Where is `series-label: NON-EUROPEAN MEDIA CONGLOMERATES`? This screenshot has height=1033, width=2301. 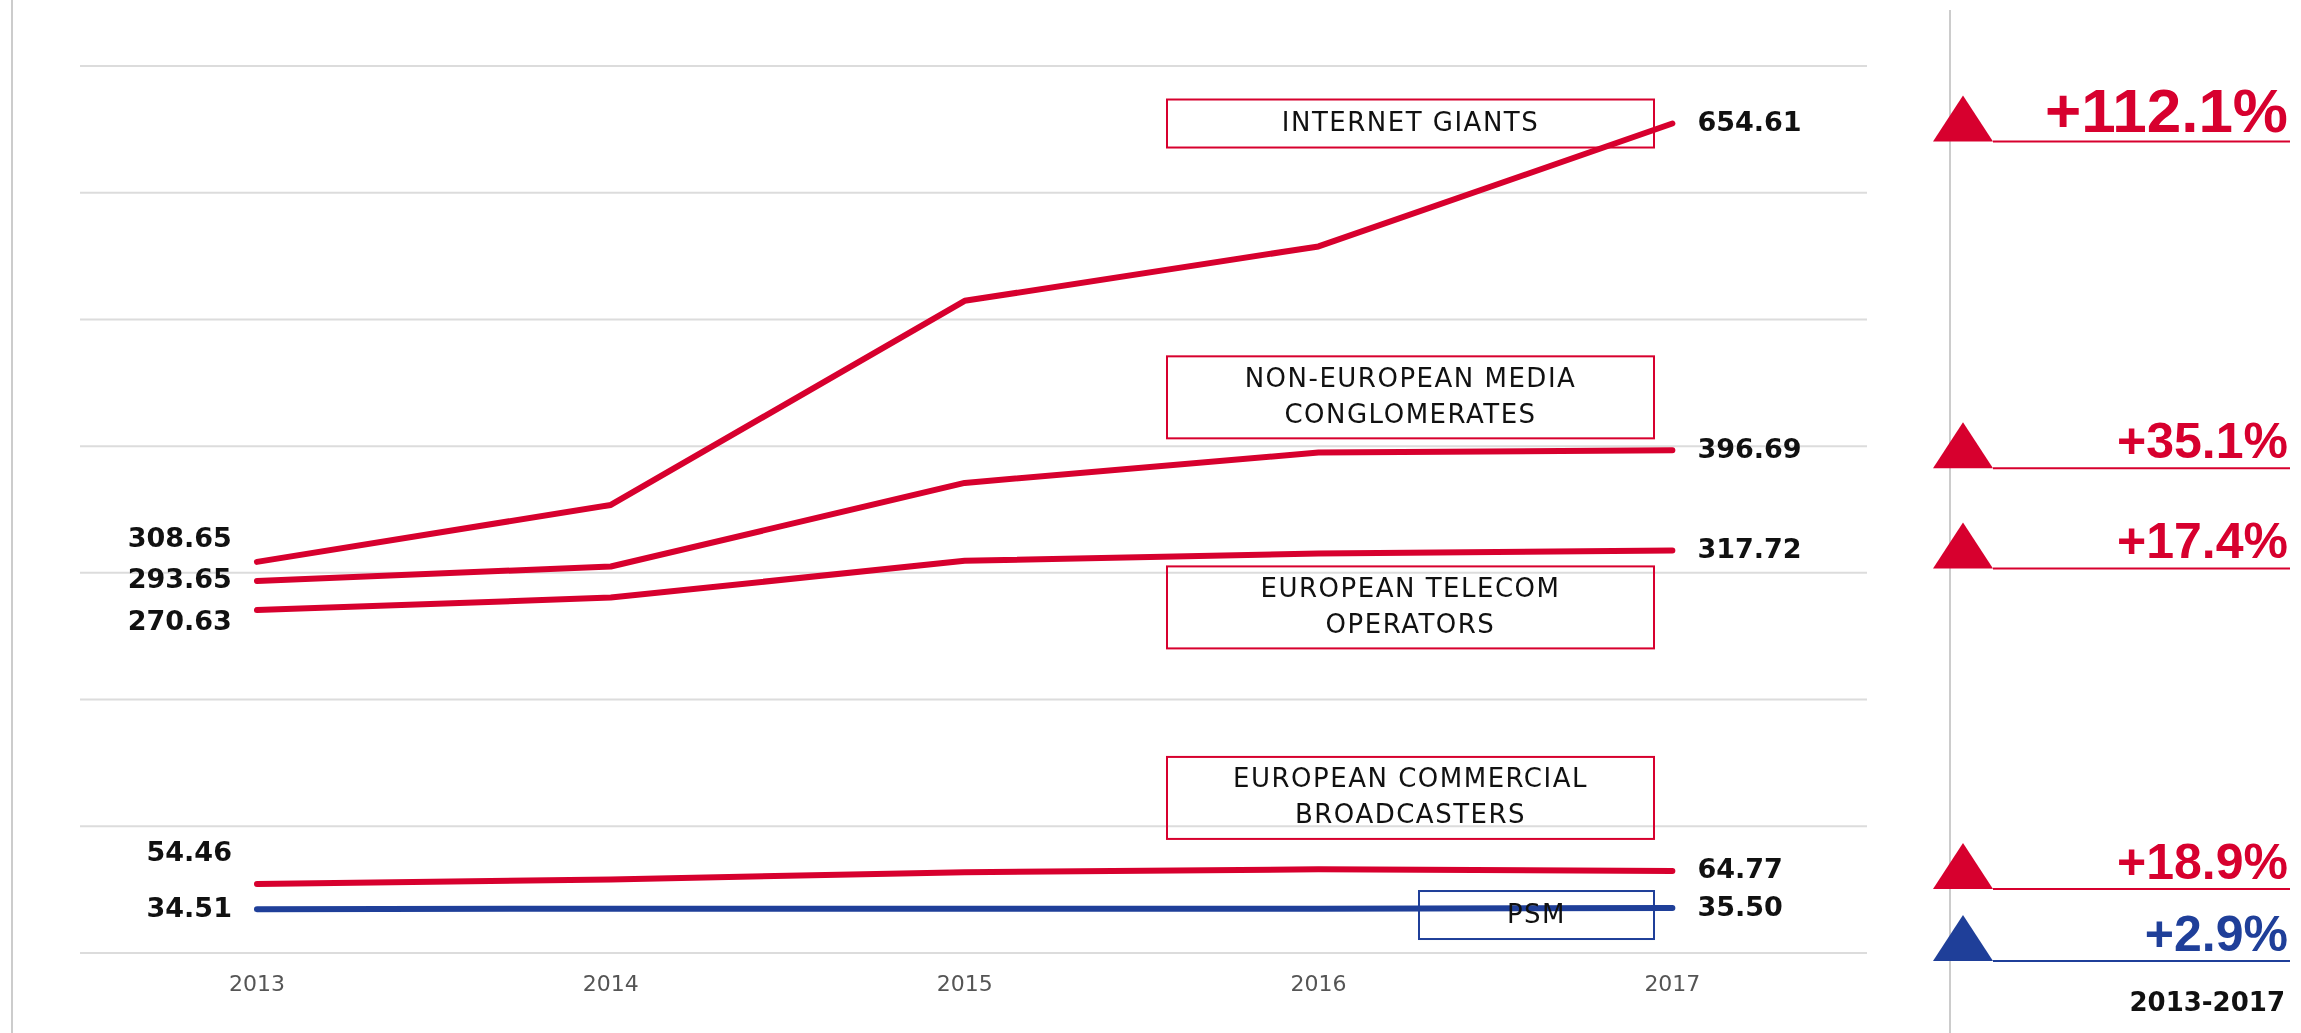
series-label: NON-EUROPEAN MEDIA CONGLOMERATES is located at coordinates (1410, 395).